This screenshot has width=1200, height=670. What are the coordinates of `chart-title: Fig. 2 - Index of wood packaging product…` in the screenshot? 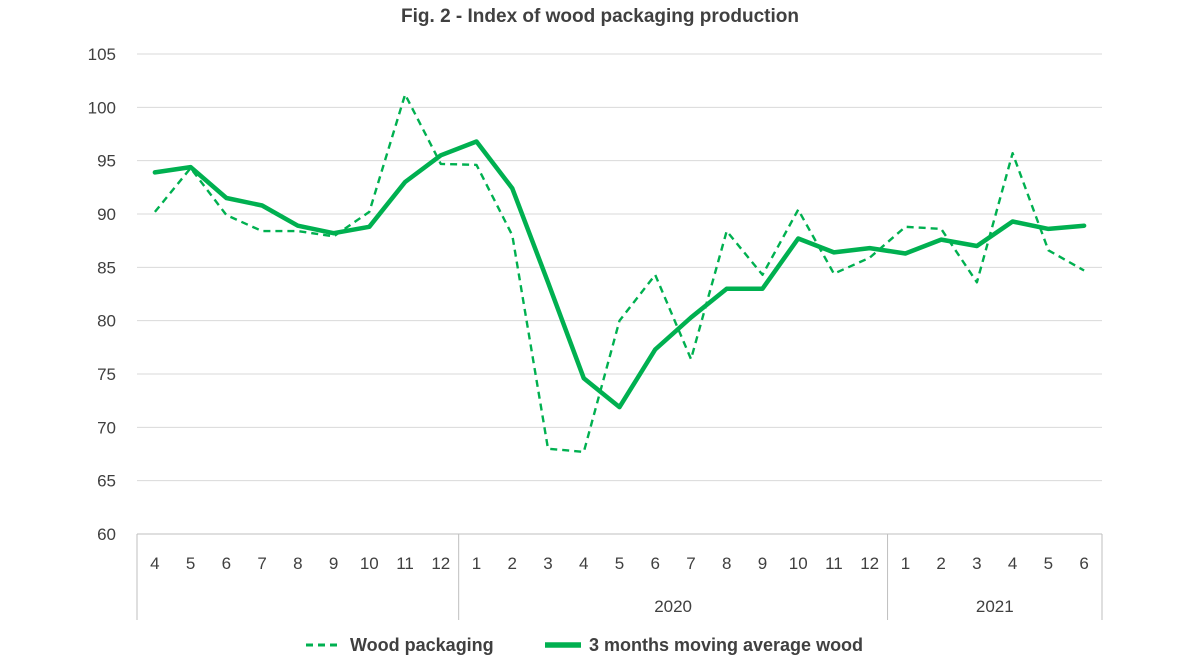 It's located at (600, 16).